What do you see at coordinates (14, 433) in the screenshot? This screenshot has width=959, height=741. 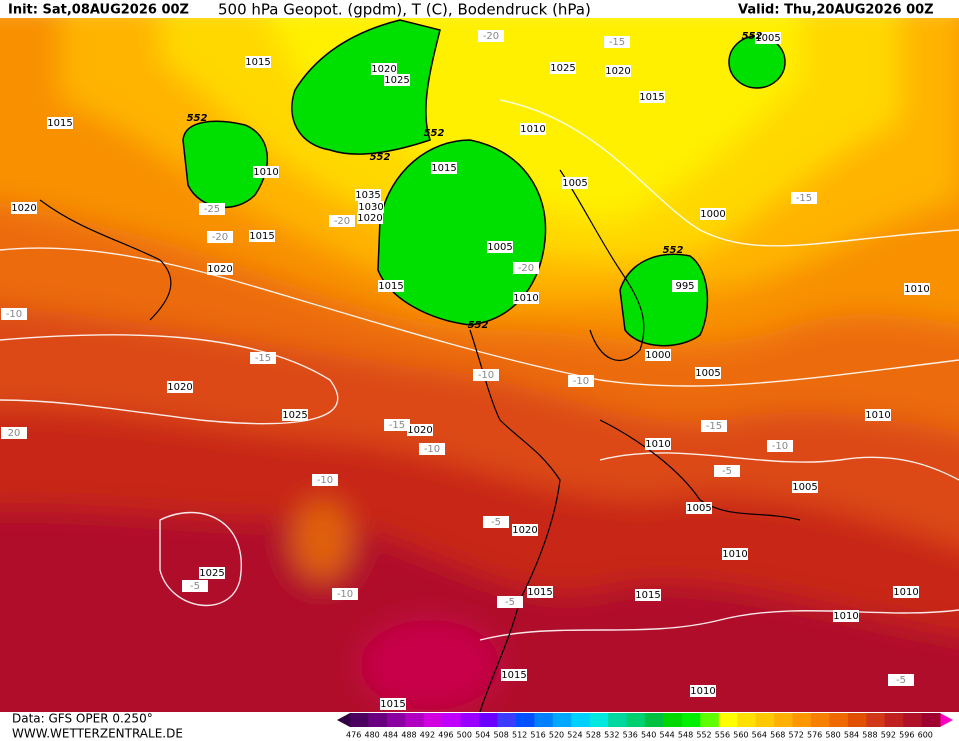 I see `temperature-label: 20` at bounding box center [14, 433].